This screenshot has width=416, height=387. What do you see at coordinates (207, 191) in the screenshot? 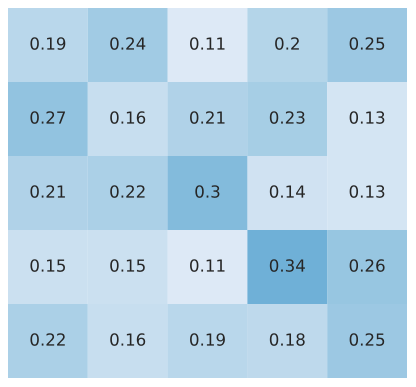
I see `data-label: 0.3` at bounding box center [207, 191].